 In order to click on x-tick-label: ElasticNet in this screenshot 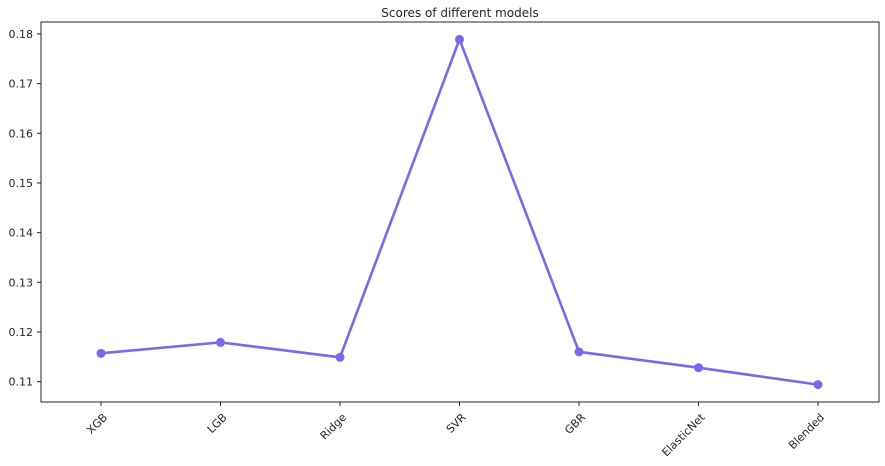, I will do `click(683, 434)`.